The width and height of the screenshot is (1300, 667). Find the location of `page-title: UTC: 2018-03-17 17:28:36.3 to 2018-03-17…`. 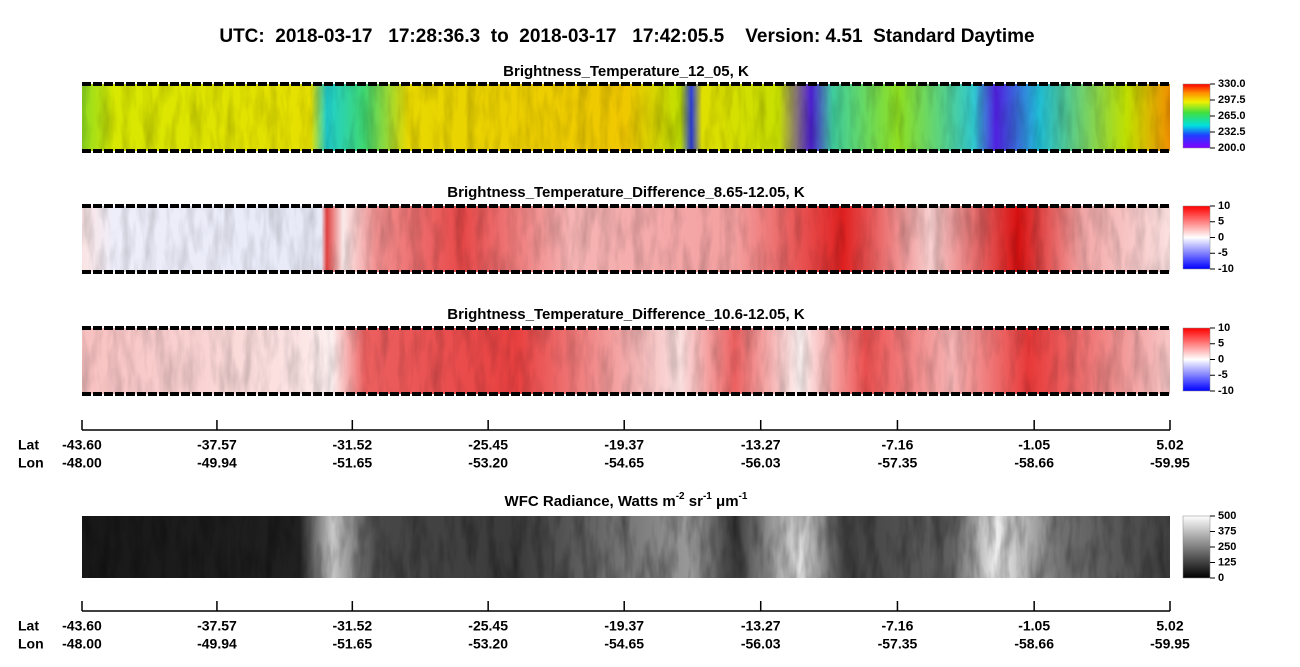

page-title: UTC: 2018-03-17 17:28:36.3 to 2018-03-17… is located at coordinates (626, 36).